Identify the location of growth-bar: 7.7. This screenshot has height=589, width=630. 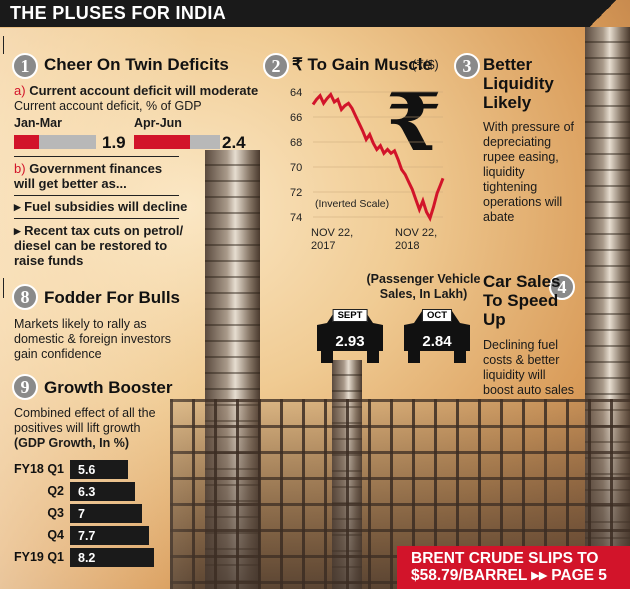
(110, 535).